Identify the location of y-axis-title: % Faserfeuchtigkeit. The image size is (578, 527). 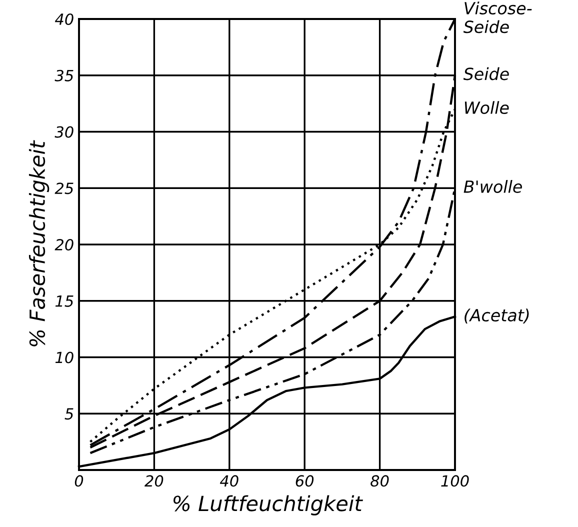
(39, 243).